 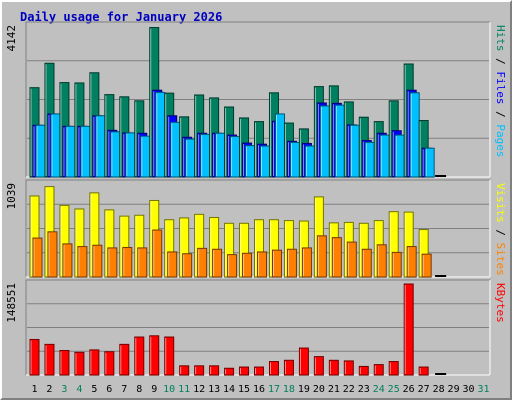 What do you see at coordinates (500, 259) in the screenshot?
I see `axis-legend-part: Sites` at bounding box center [500, 259].